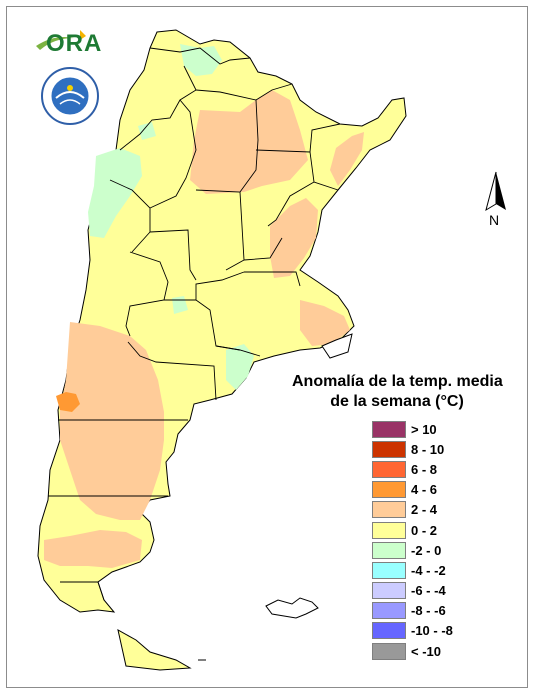  Describe the element at coordinates (240, 367) in the screenshot. I see `zone-cool-coast` at that location.